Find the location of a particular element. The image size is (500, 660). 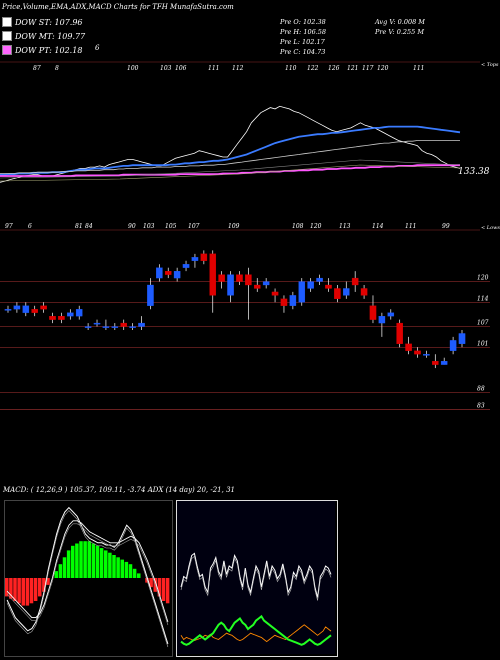

stat-avg-volume: Avg V: 0.008 M is located at coordinates (400, 22).